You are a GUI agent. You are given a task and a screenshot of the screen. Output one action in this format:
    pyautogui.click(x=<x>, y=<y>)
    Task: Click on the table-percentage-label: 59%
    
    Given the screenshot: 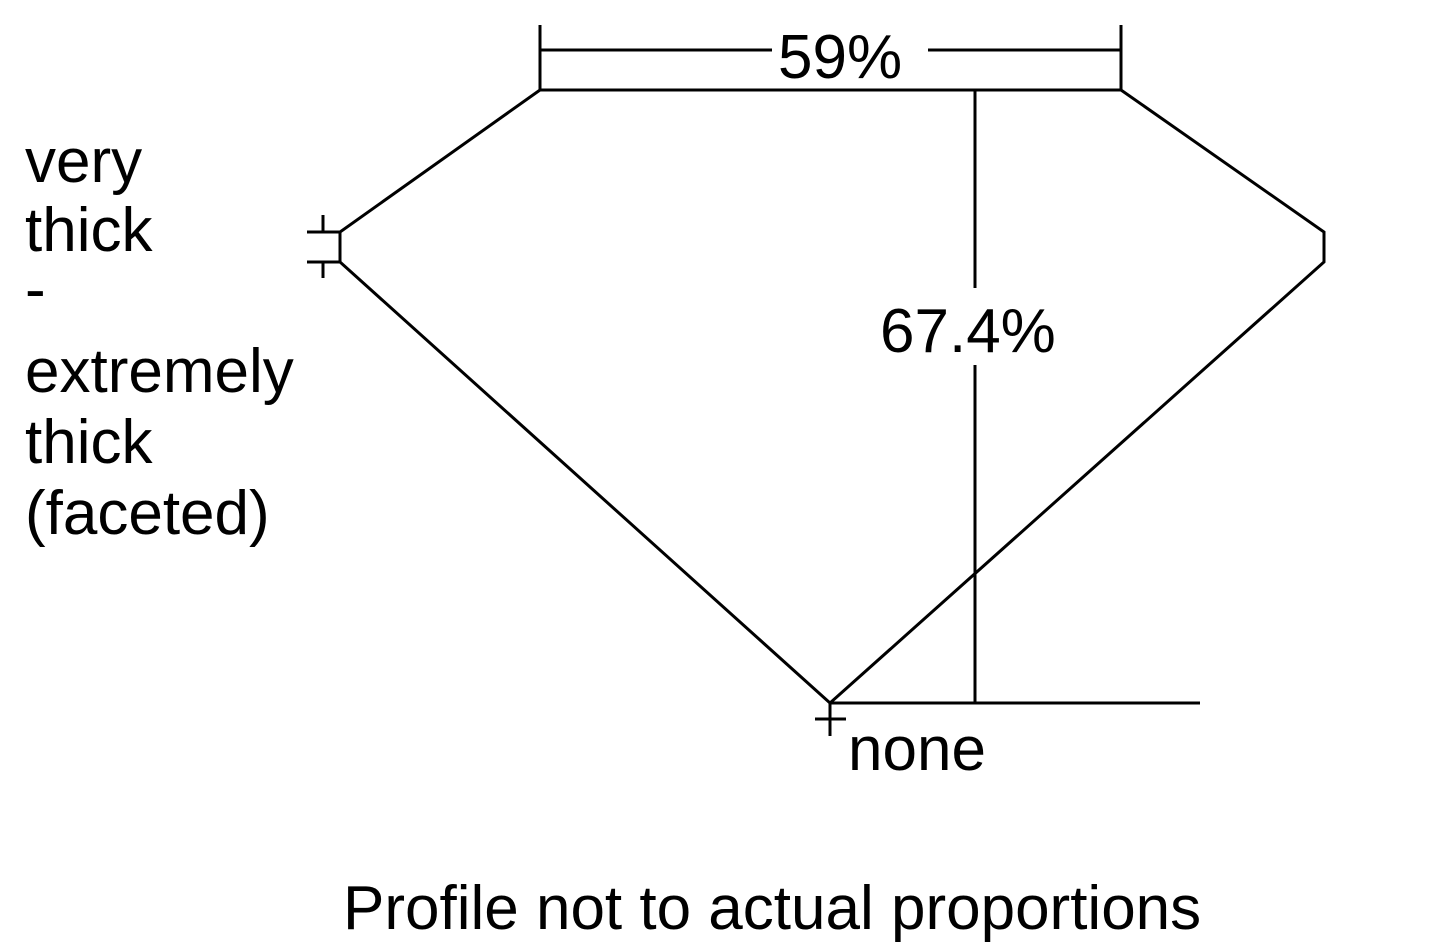 What is the action you would take?
    pyautogui.click(x=840, y=57)
    